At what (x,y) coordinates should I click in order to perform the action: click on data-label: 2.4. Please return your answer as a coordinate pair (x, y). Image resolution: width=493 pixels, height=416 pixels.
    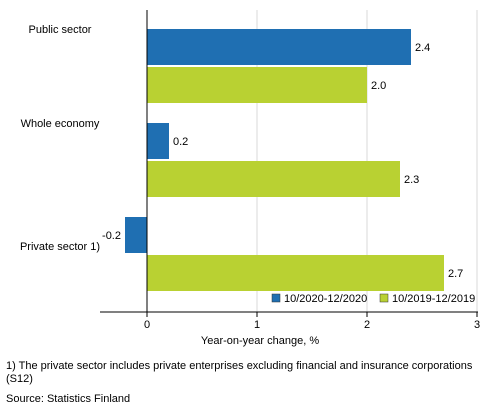
    Looking at the image, I should click on (422, 48).